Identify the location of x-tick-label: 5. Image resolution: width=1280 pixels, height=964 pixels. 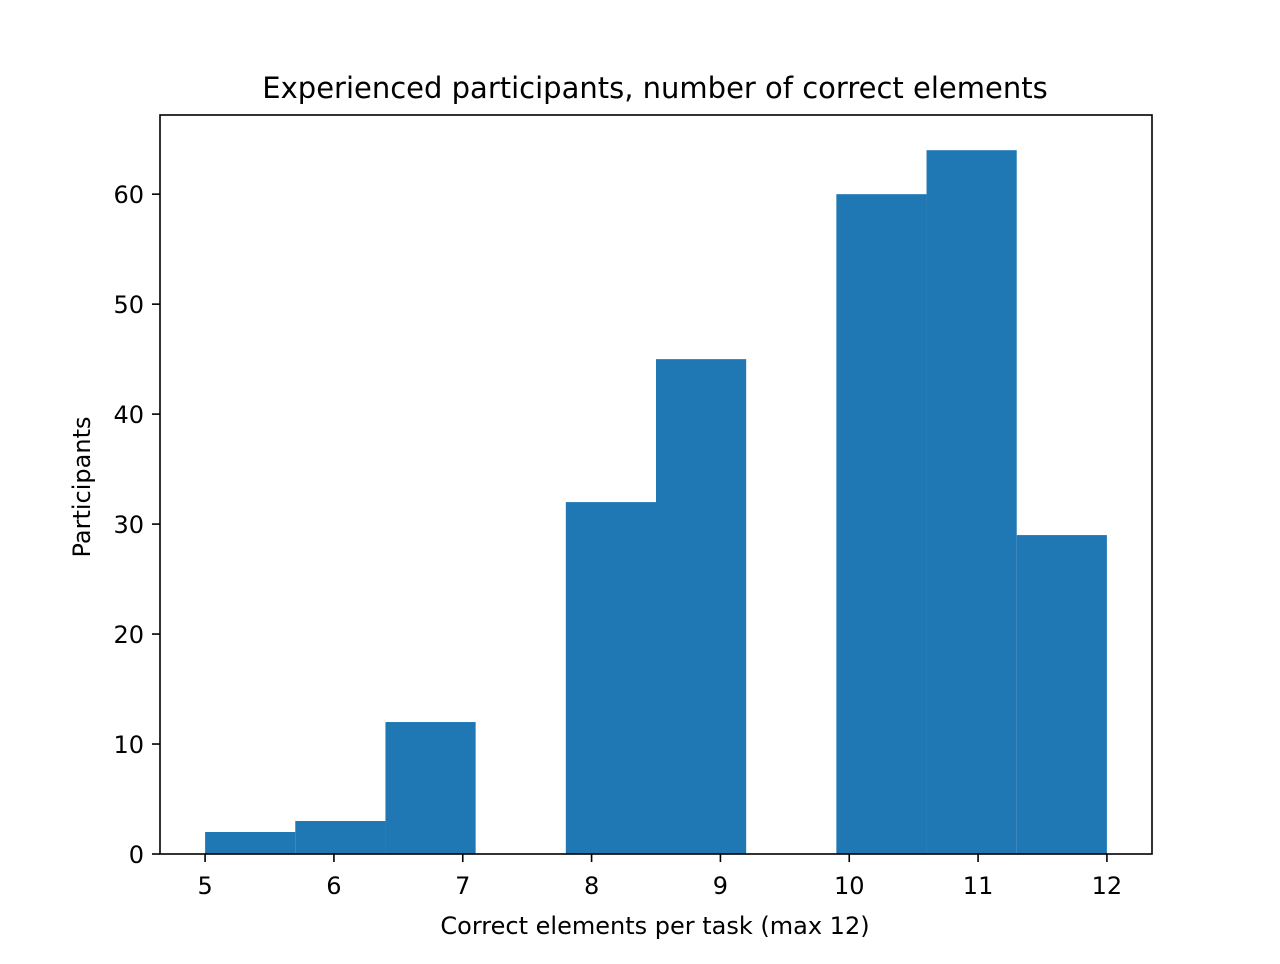
(204, 886).